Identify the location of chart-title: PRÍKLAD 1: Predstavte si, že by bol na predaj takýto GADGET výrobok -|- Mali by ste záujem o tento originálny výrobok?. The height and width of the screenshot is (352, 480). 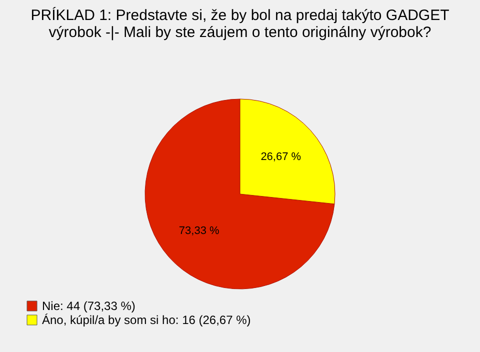
(240, 23).